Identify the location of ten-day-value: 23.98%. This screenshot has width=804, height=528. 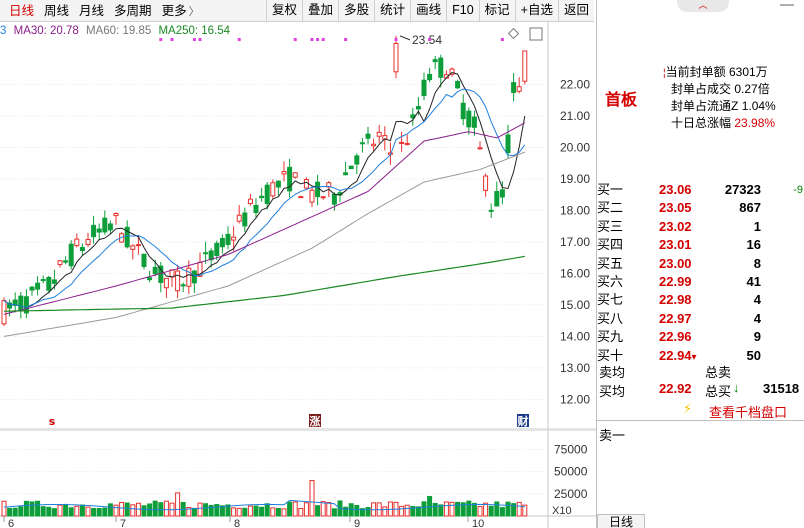
(755, 123).